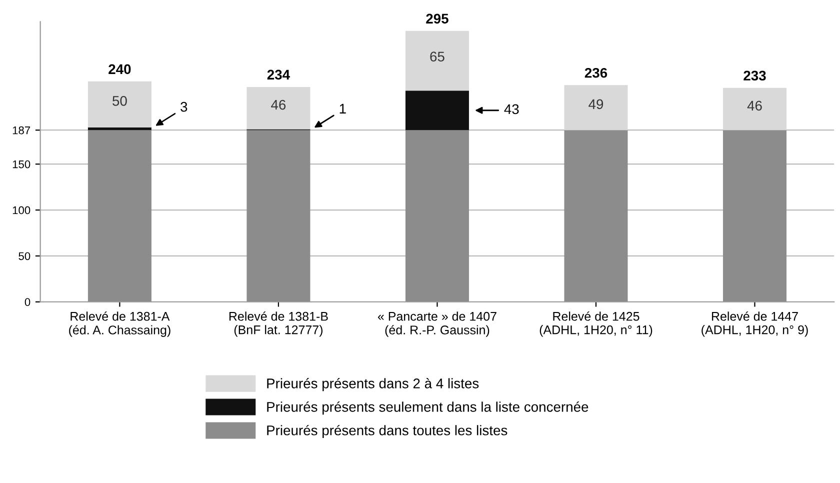  What do you see at coordinates (184, 107) in the screenshot?
I see `data-label: 3` at bounding box center [184, 107].